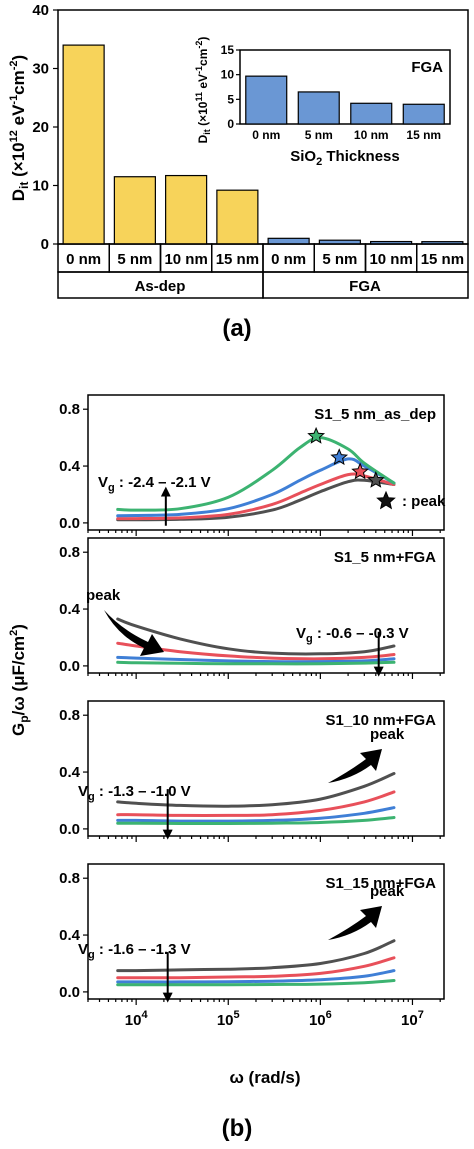 The height and width of the screenshot is (1149, 474). What do you see at coordinates (45, 244) in the screenshot?
I see `bar-y-tick-label: 0` at bounding box center [45, 244].